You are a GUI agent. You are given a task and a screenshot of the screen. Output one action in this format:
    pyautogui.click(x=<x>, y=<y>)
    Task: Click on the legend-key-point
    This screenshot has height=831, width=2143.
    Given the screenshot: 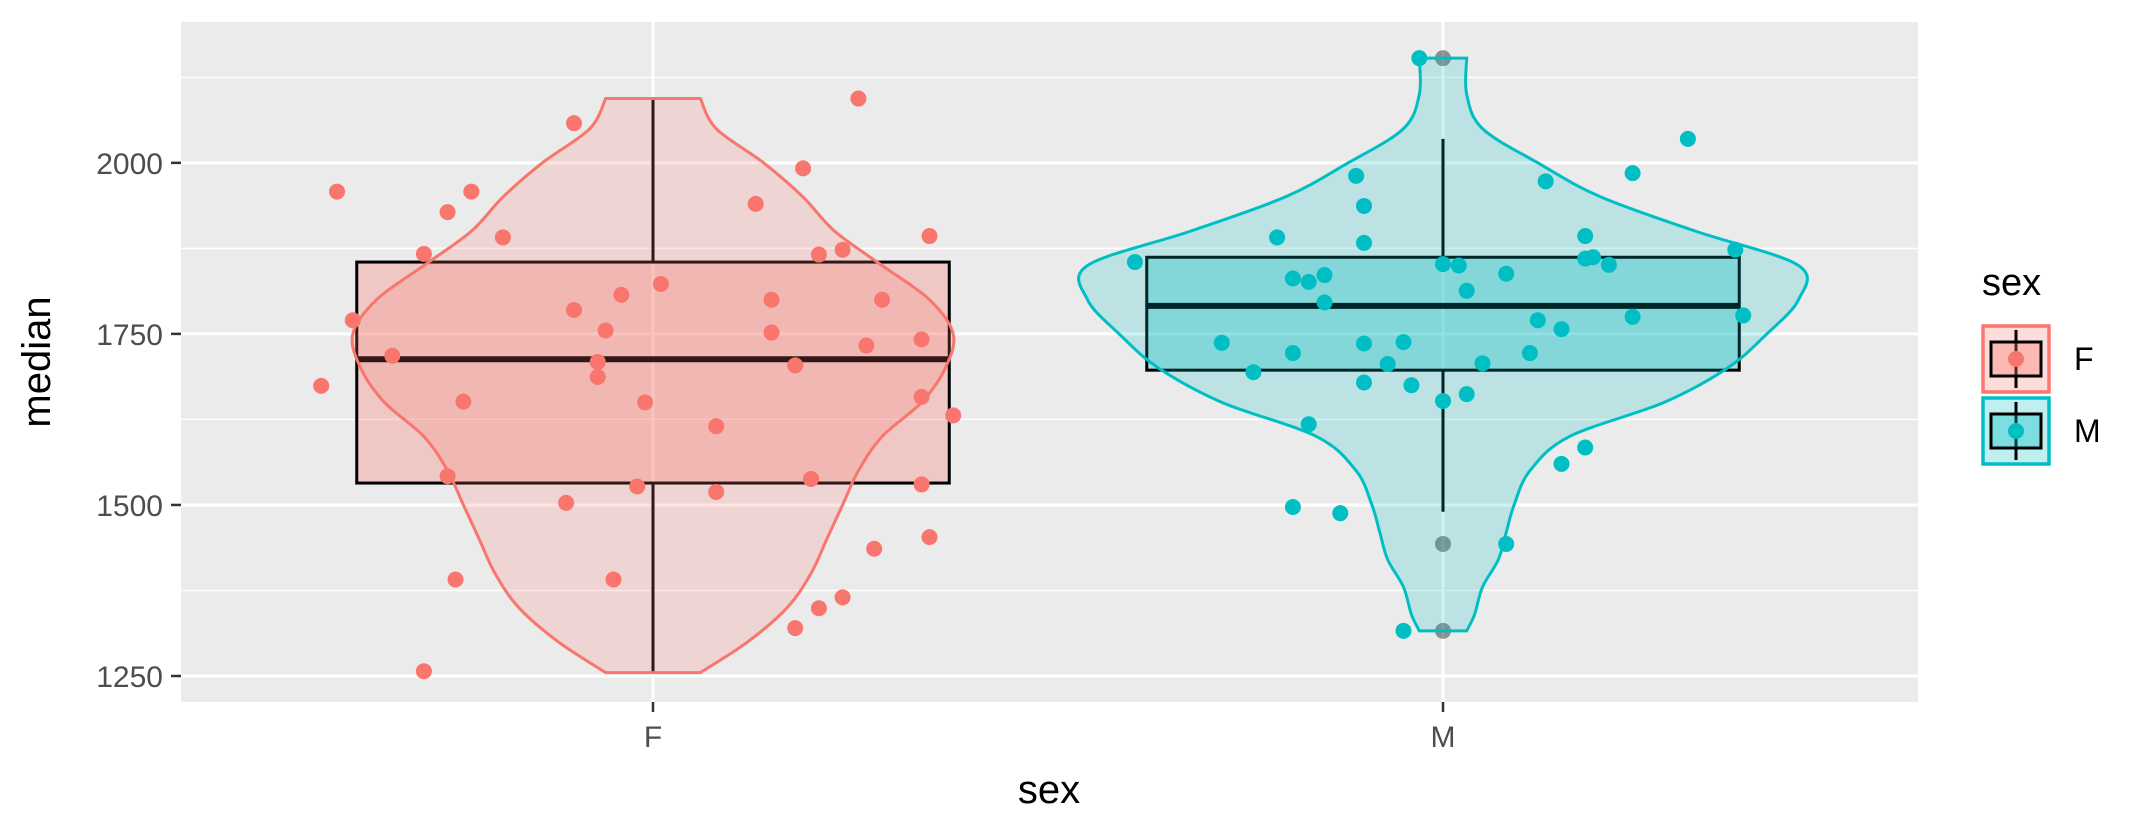 What is the action you would take?
    pyautogui.click(x=2016, y=431)
    